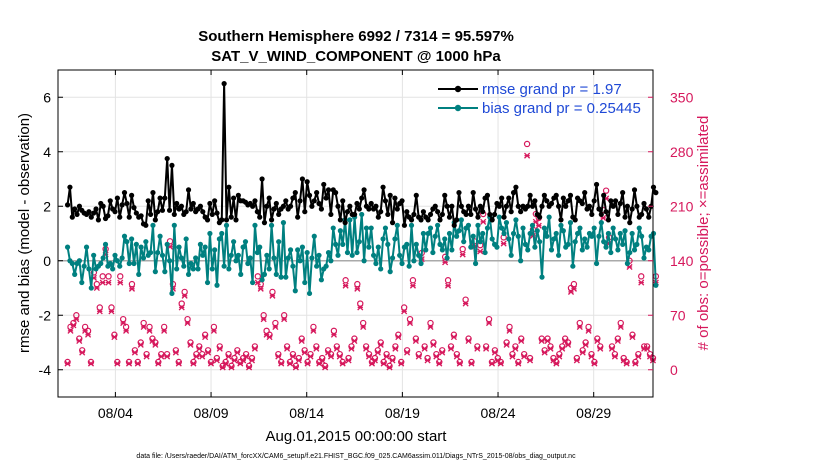 Image resolution: width=830 pixels, height=470 pixels. What do you see at coordinates (682, 152) in the screenshot?
I see `y2-tick-label: 280` at bounding box center [682, 152].